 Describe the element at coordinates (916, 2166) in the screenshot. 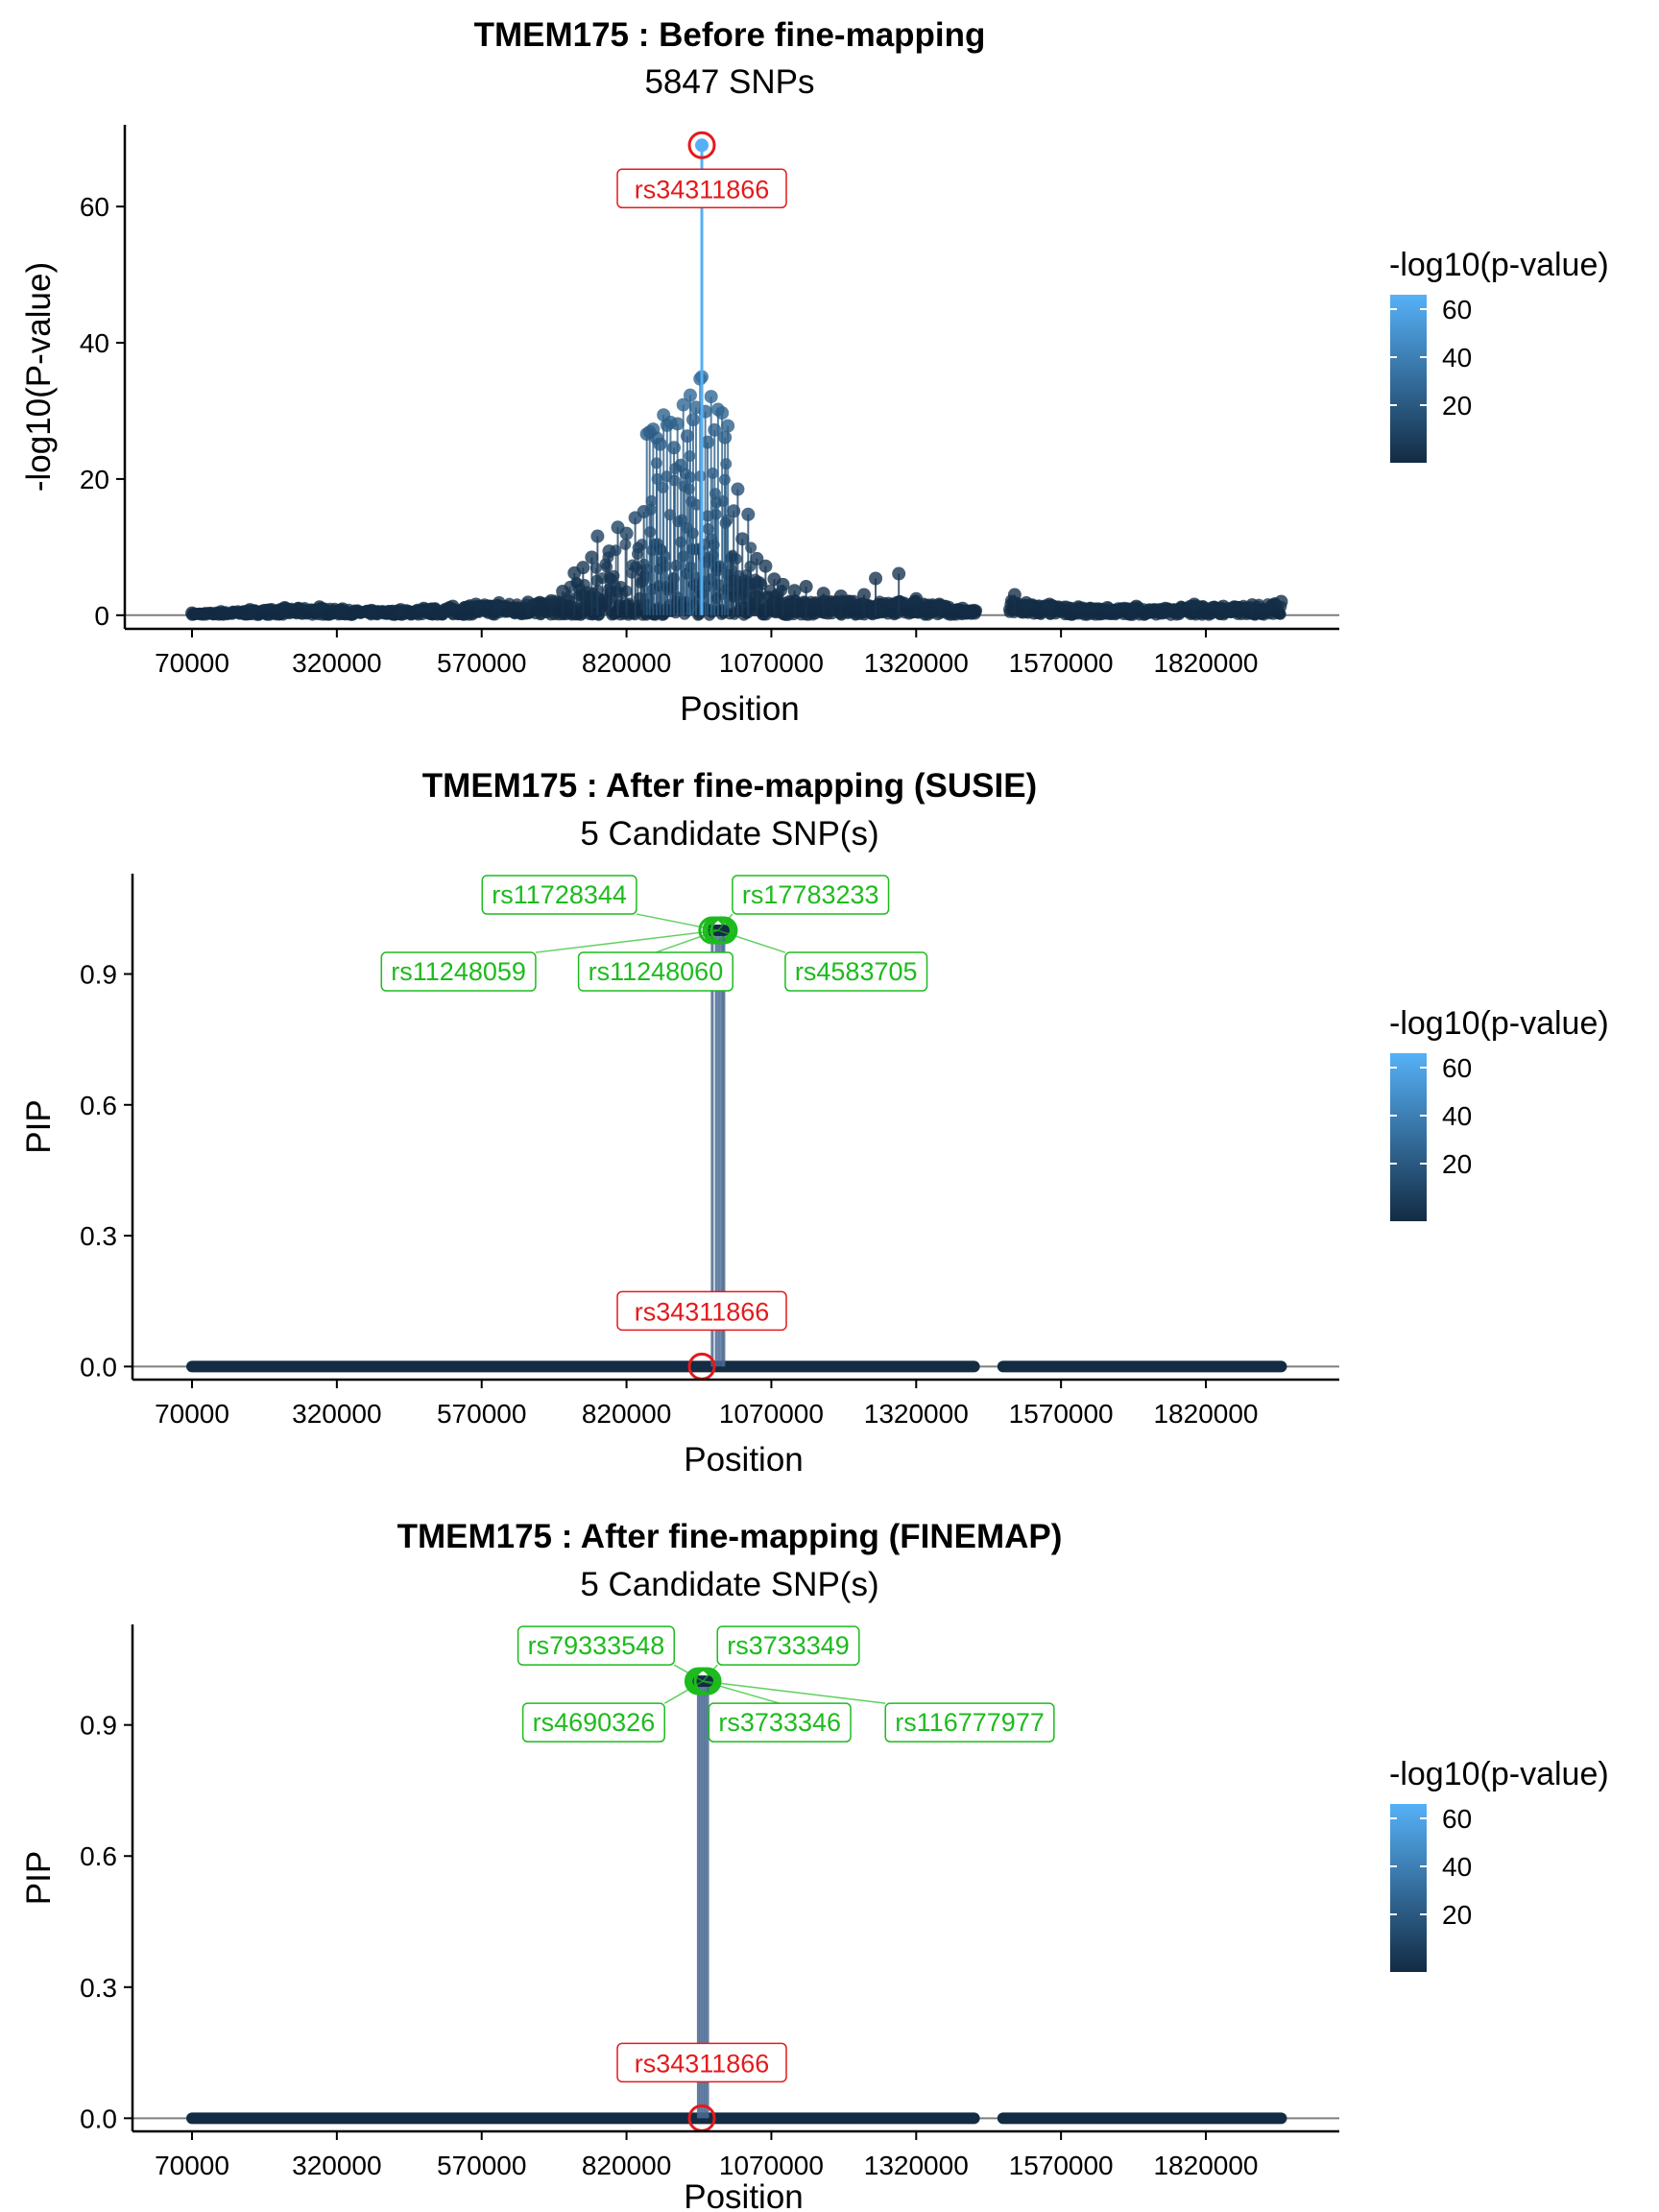

I see `x-tick-label: 1320000` at that location.